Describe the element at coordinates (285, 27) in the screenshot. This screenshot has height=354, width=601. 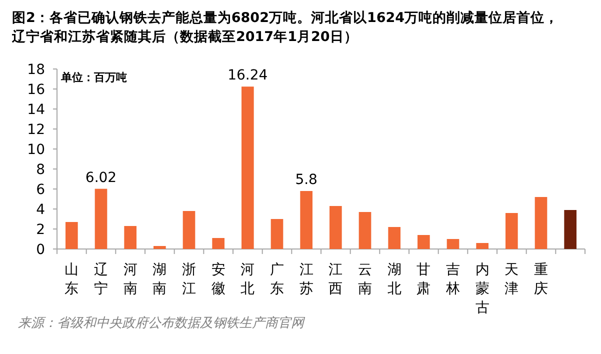
I see `chart-title: 图2：各省已确认钢铁去产能总量为6802万吨。河北省以1624万吨的削减量位居首位，辽宁省和江苏省紧随其后（数据截至2017年1月20日）` at that location.